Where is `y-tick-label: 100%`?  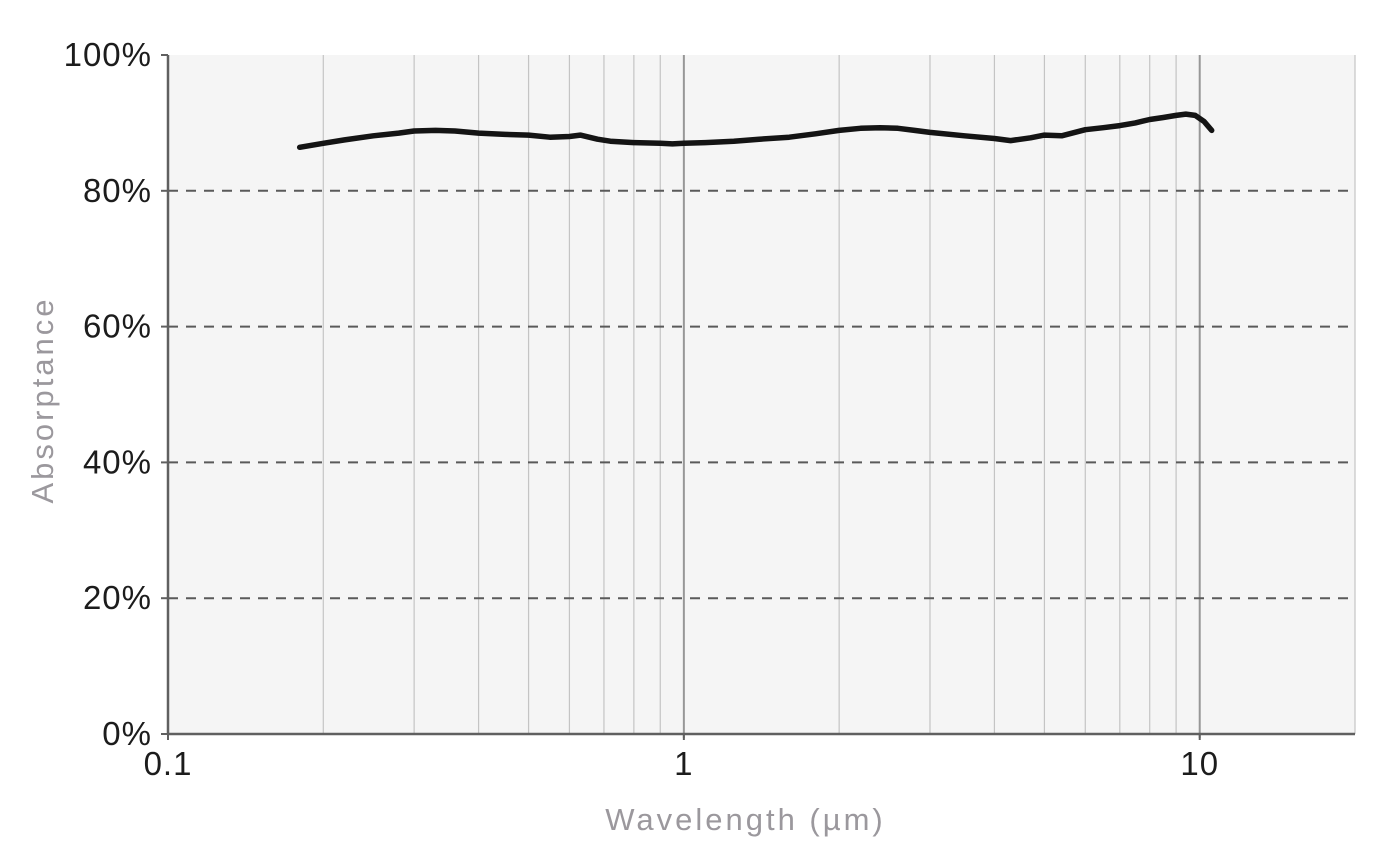 y-tick-label: 100% is located at coordinates (108, 54).